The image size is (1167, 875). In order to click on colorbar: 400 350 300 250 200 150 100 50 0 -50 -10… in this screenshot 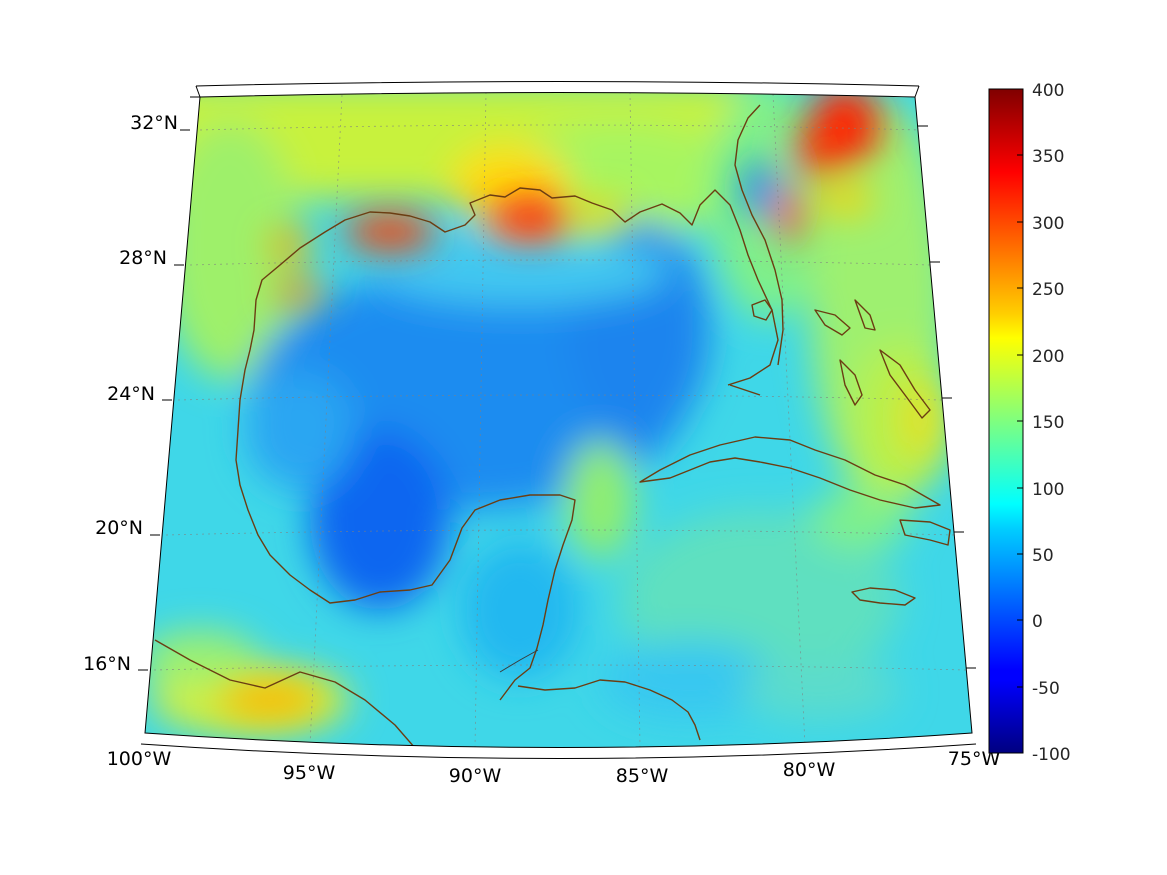, I will do `click(1029, 423)`.